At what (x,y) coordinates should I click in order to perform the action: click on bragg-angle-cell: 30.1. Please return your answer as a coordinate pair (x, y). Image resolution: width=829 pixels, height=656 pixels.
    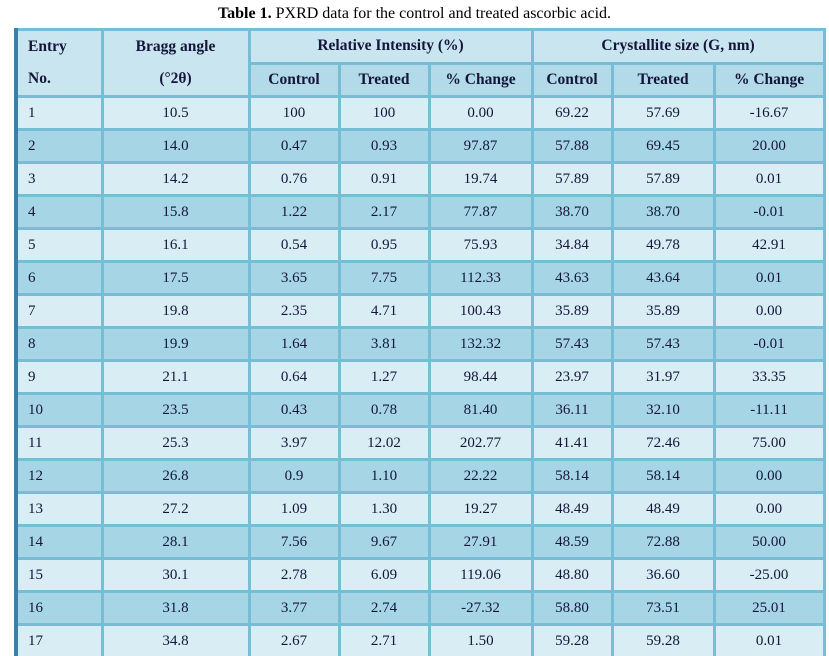
    Looking at the image, I should click on (175, 575).